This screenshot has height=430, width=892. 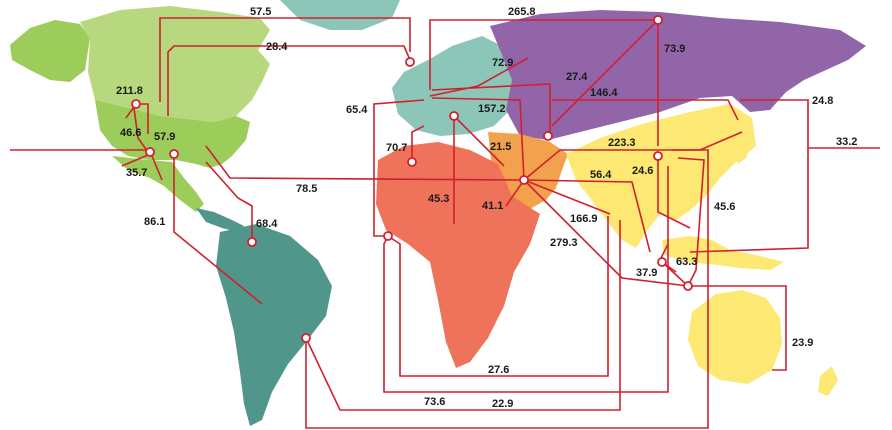 I want to click on flow-label-78-5: 78.5, so click(x=306, y=189).